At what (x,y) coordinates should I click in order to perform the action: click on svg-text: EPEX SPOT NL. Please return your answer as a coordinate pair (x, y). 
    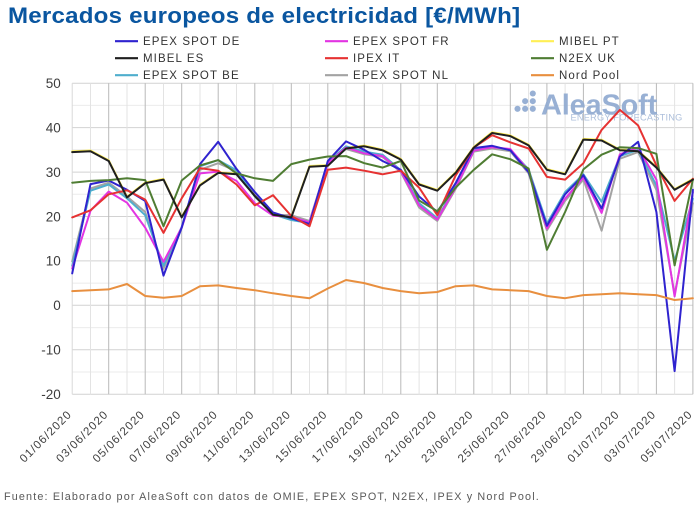
    Looking at the image, I should click on (401, 76).